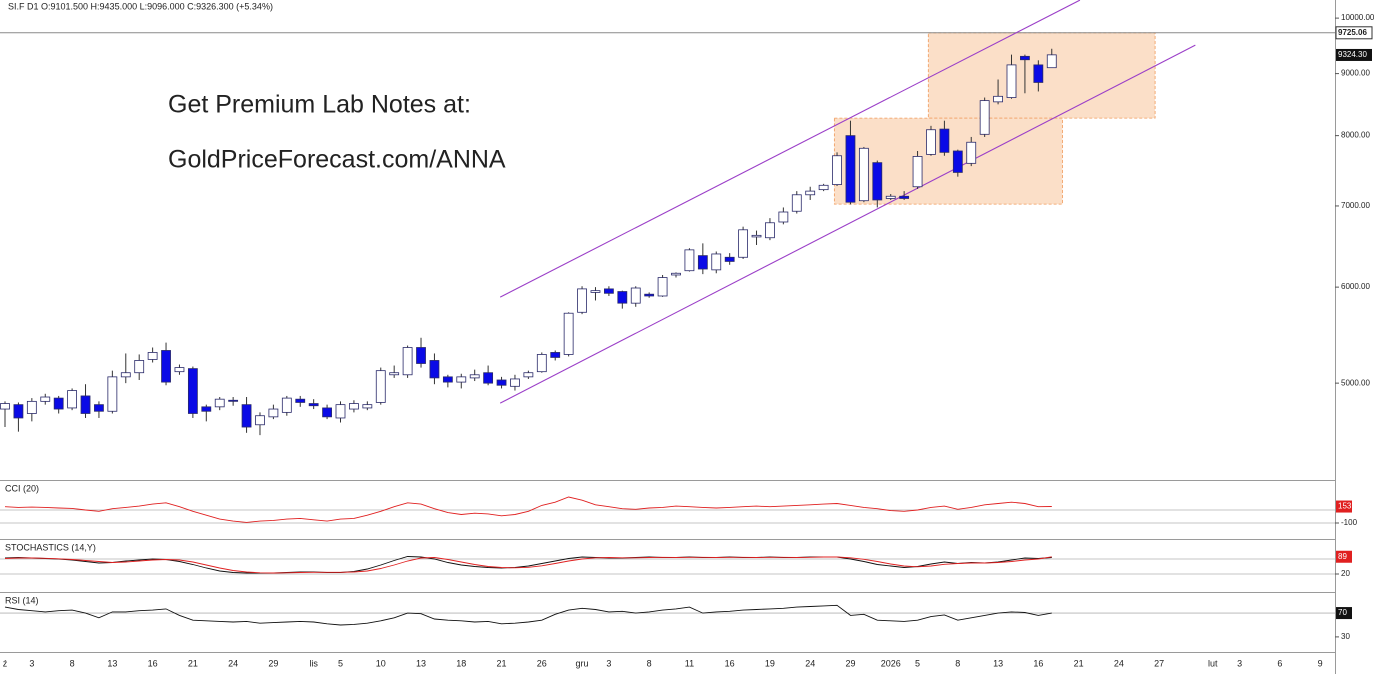 The height and width of the screenshot is (674, 1387). Describe the element at coordinates (72, 663) in the screenshot. I see `x-tick-label: 8` at that location.